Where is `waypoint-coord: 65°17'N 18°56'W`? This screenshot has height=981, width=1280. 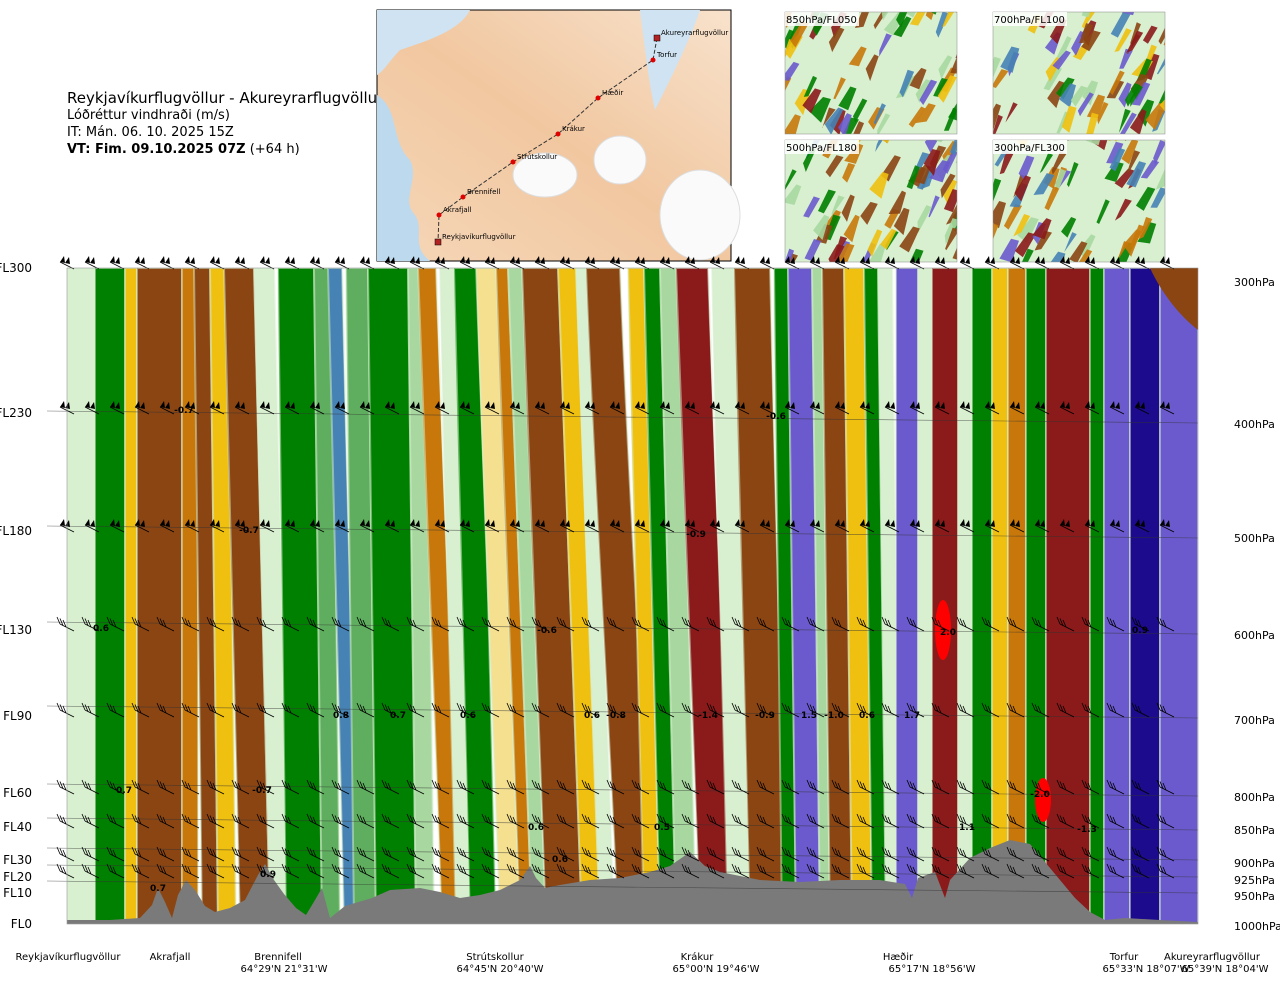
waypoint-coord: 65°17'N 18°56'W is located at coordinates (932, 969).